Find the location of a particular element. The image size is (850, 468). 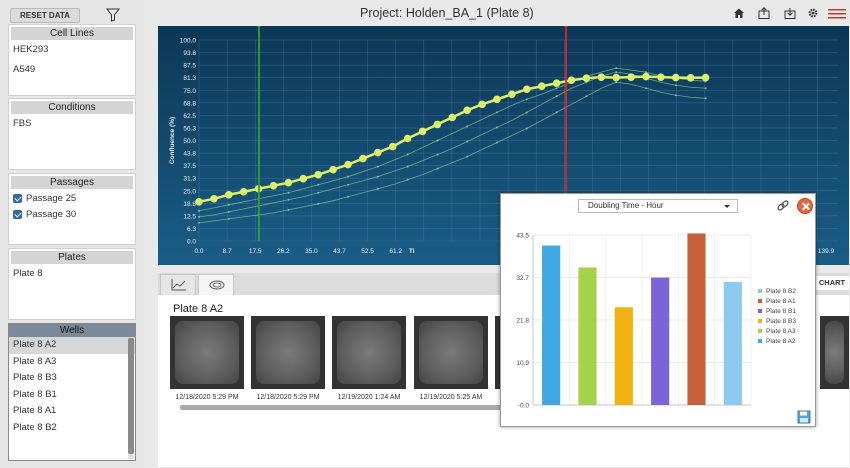

plates-title: Plates is located at coordinates (72, 257).